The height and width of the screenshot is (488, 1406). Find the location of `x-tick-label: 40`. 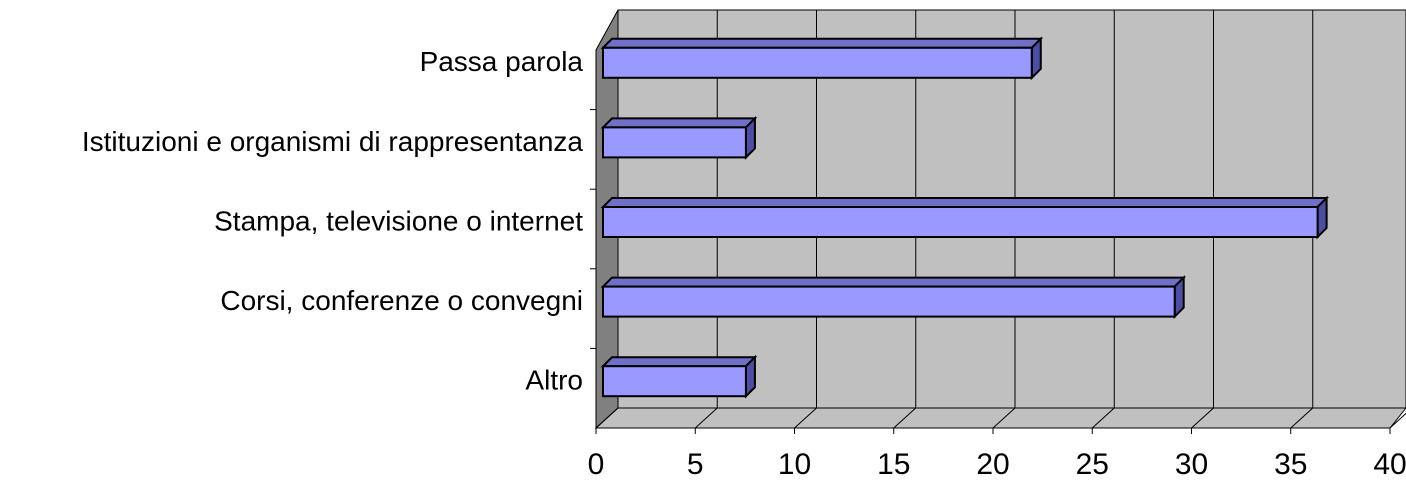

x-tick-label: 40 is located at coordinates (1389, 464).